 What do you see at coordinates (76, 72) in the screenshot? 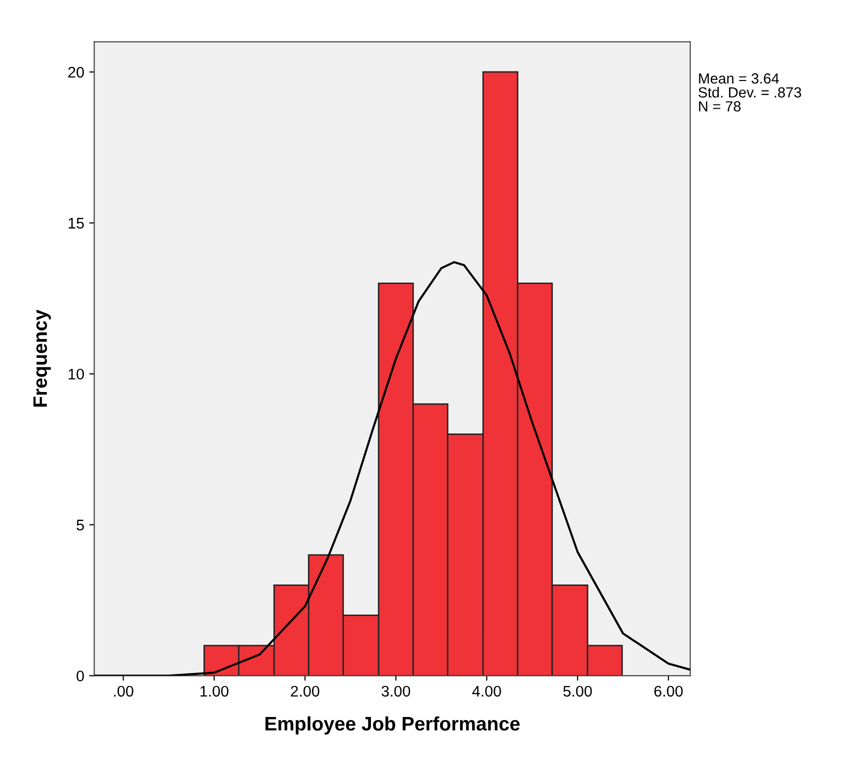
I see `y-tick-label: 20` at bounding box center [76, 72].